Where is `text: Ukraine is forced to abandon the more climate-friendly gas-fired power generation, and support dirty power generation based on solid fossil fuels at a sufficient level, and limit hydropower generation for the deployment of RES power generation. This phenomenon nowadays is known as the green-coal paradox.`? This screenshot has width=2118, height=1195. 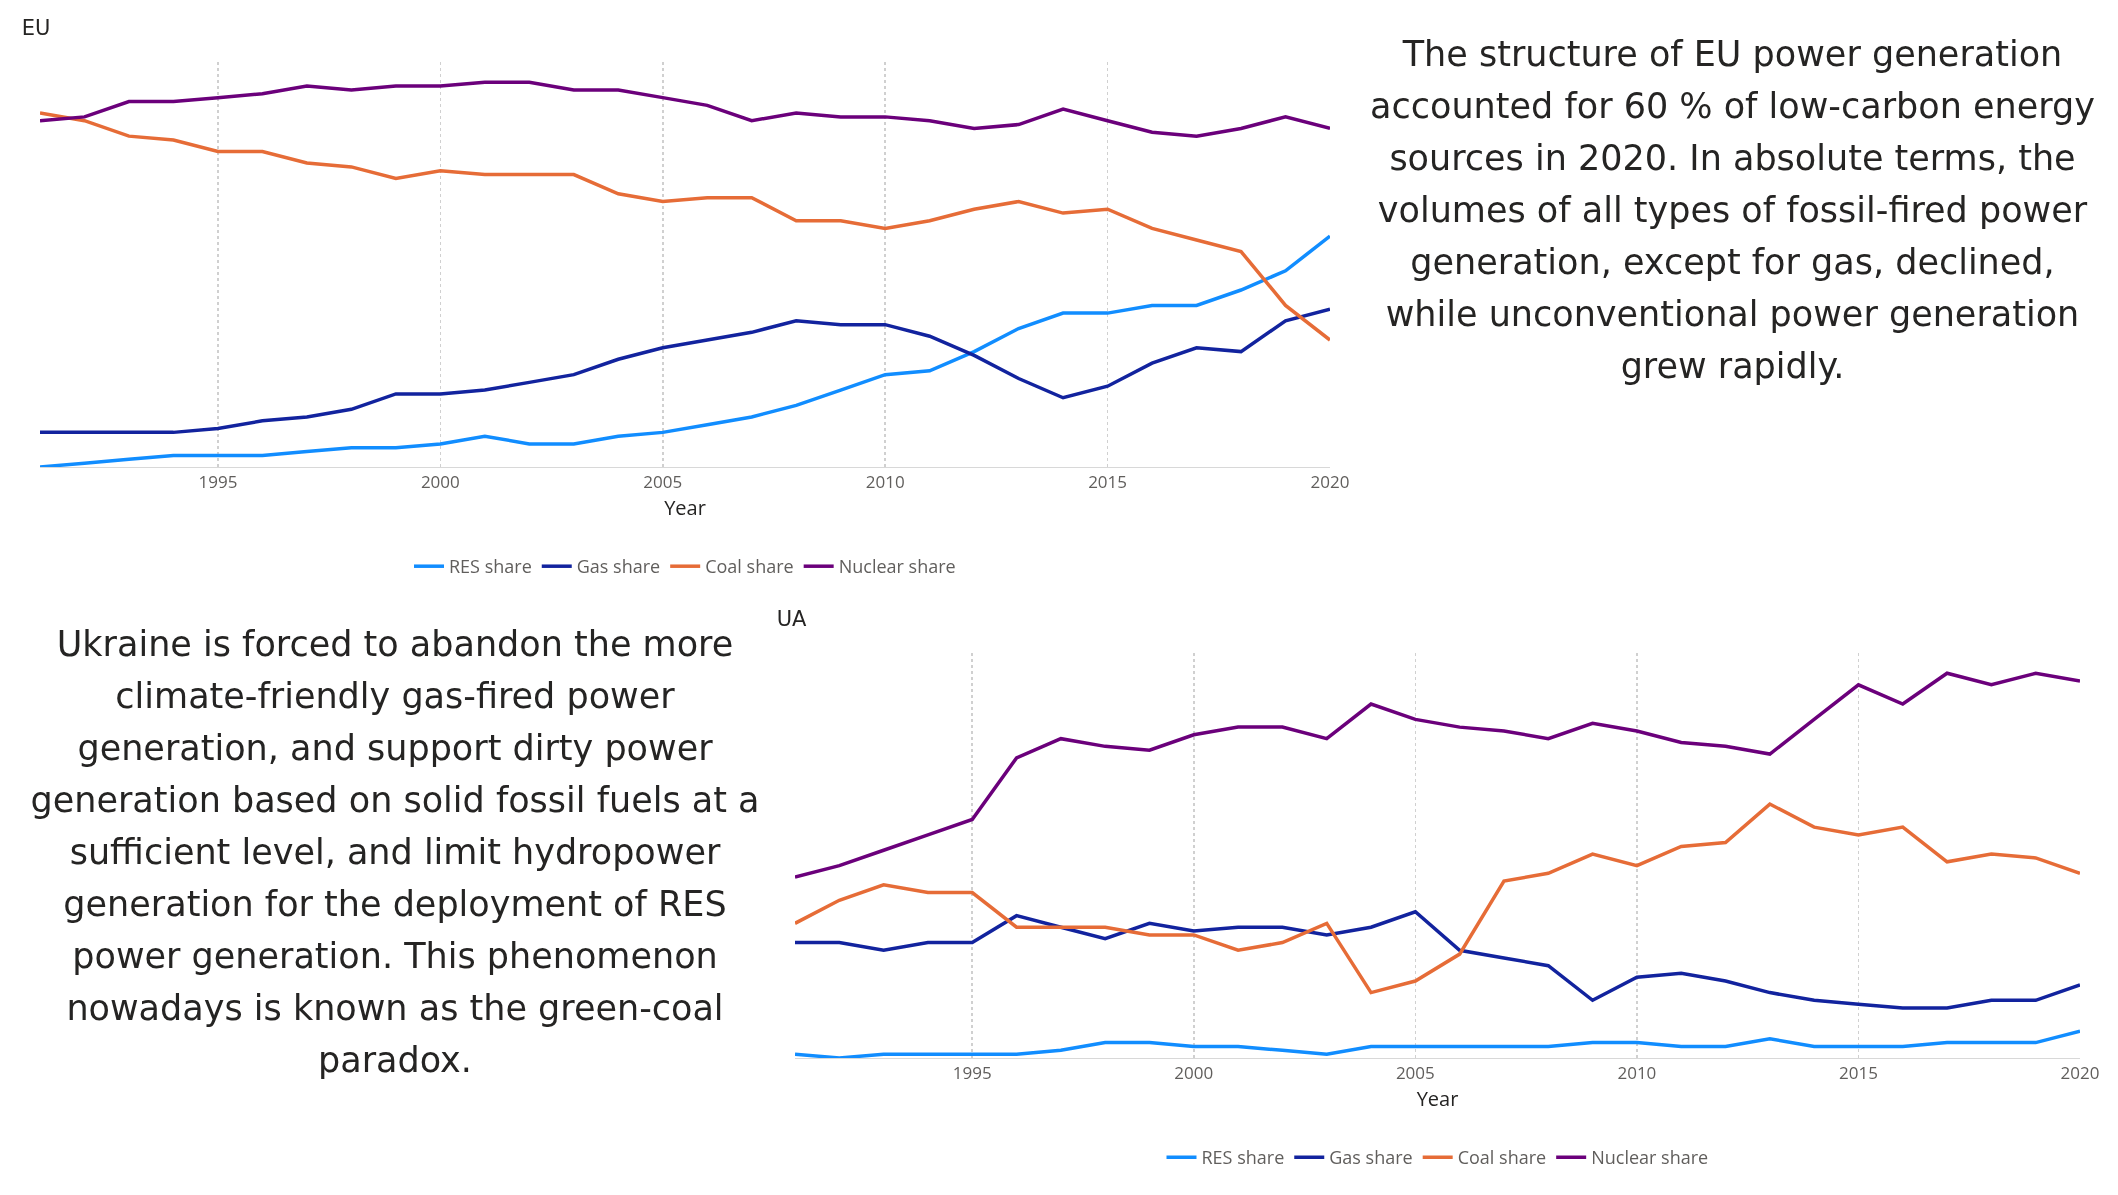
text: Ukraine is forced to abandon the more climate-friendly gas-fired power generation, and support dirty power generation based on solid fossil fuels at a sufficient level, and limit hydropower generation for the deployment of RES power generation. This phenomenon nowadays is known as the green-coal paradox. is located at coordinates (395, 852).